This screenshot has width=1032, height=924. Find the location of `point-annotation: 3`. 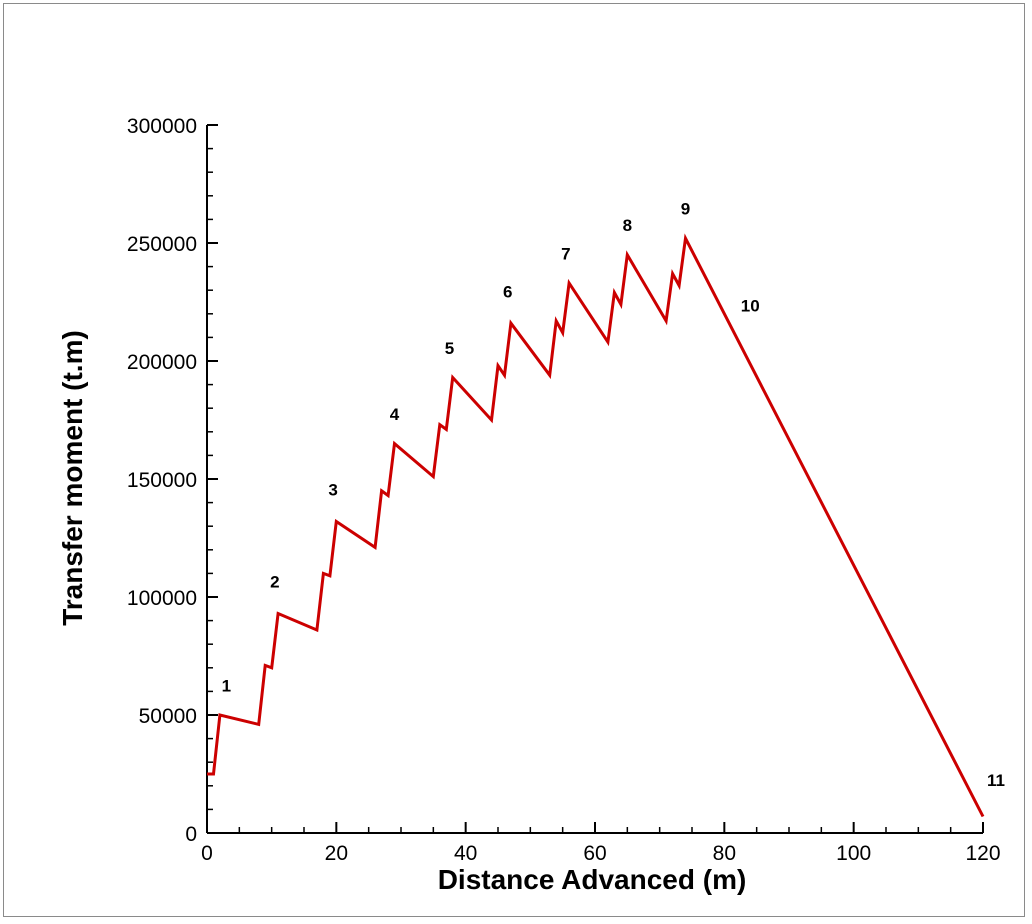

point-annotation: 3 is located at coordinates (332, 490).